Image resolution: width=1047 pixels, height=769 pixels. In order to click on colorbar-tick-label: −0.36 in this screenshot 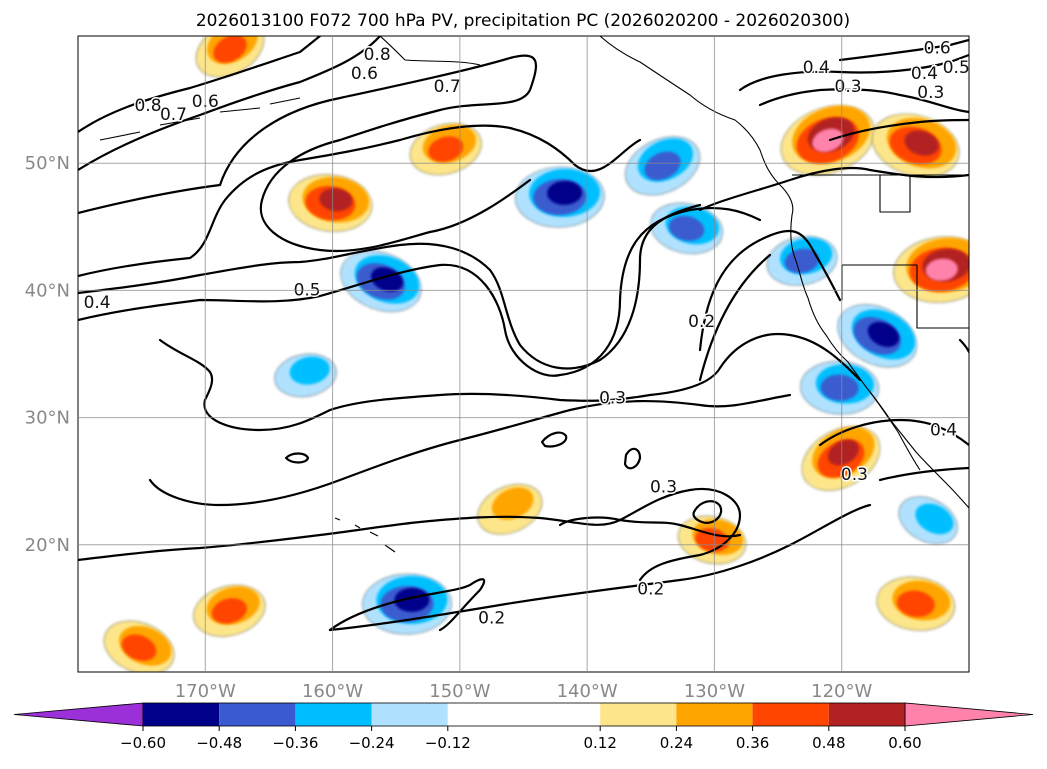, I will do `click(295, 743)`.